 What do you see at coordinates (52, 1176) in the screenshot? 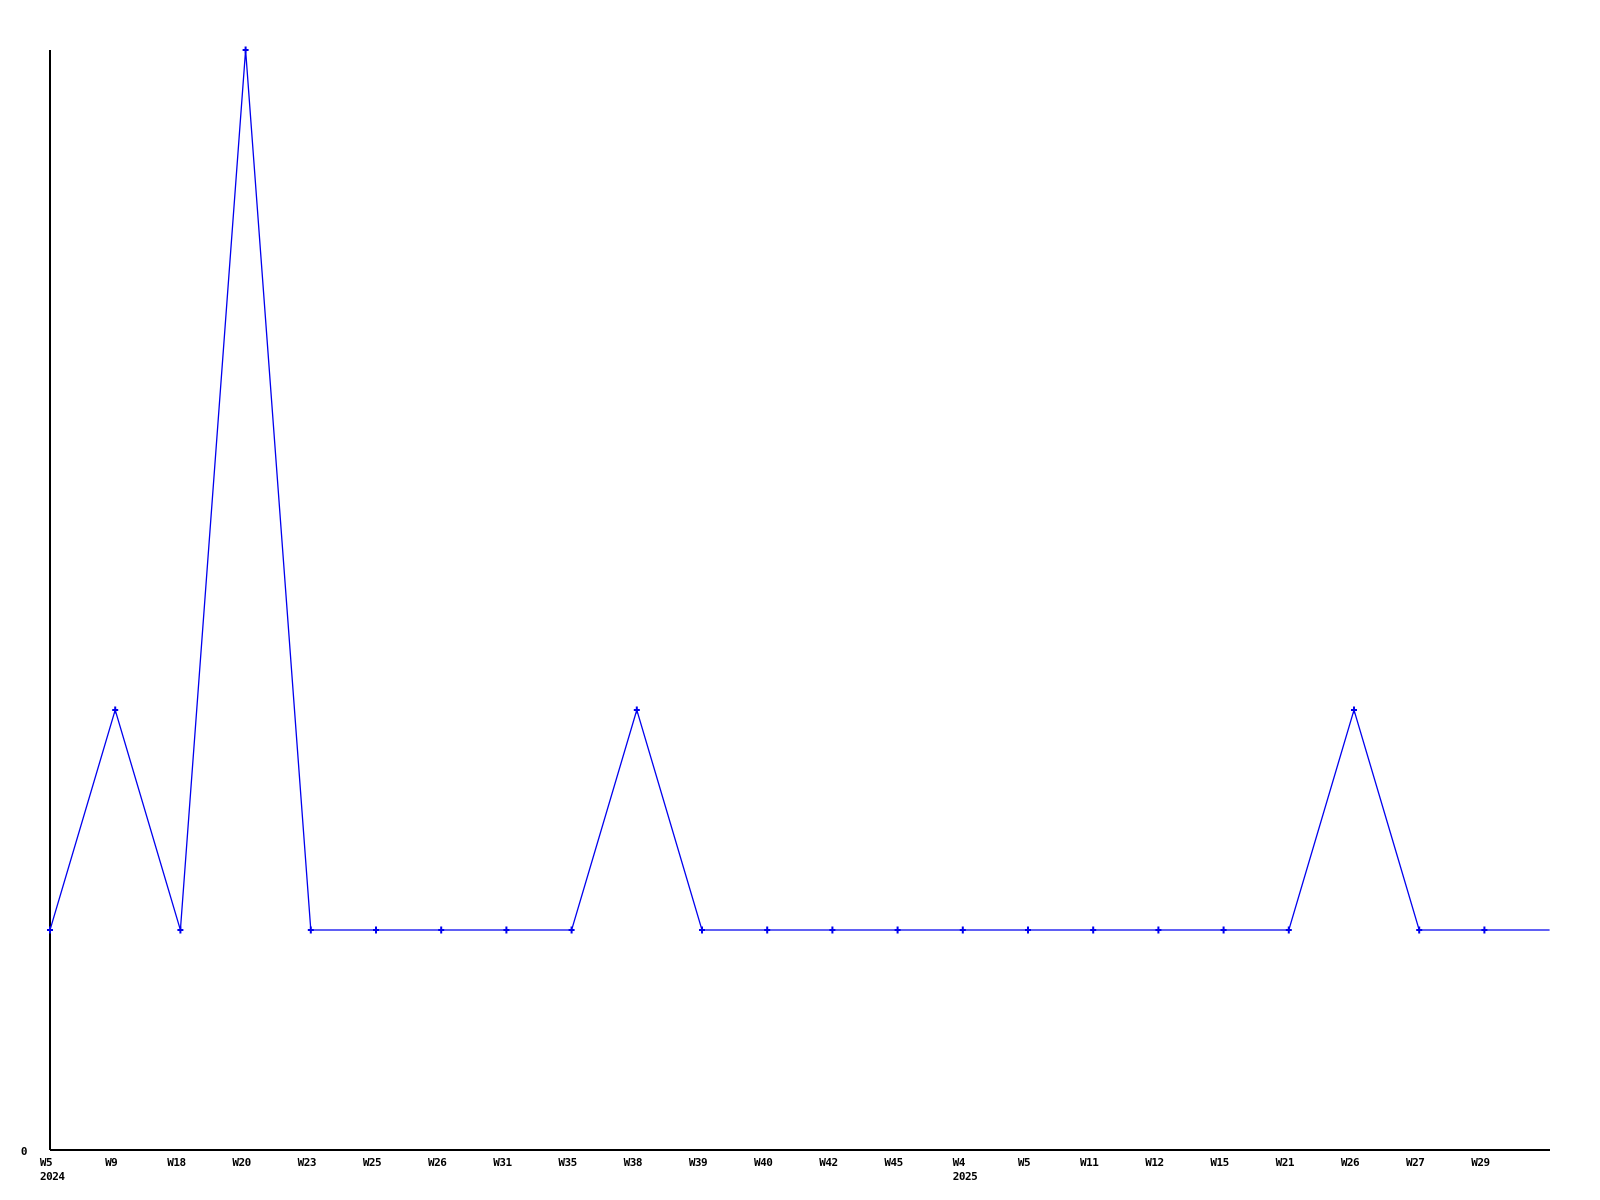
I see `x-axis-year-label: 2024` at bounding box center [52, 1176].